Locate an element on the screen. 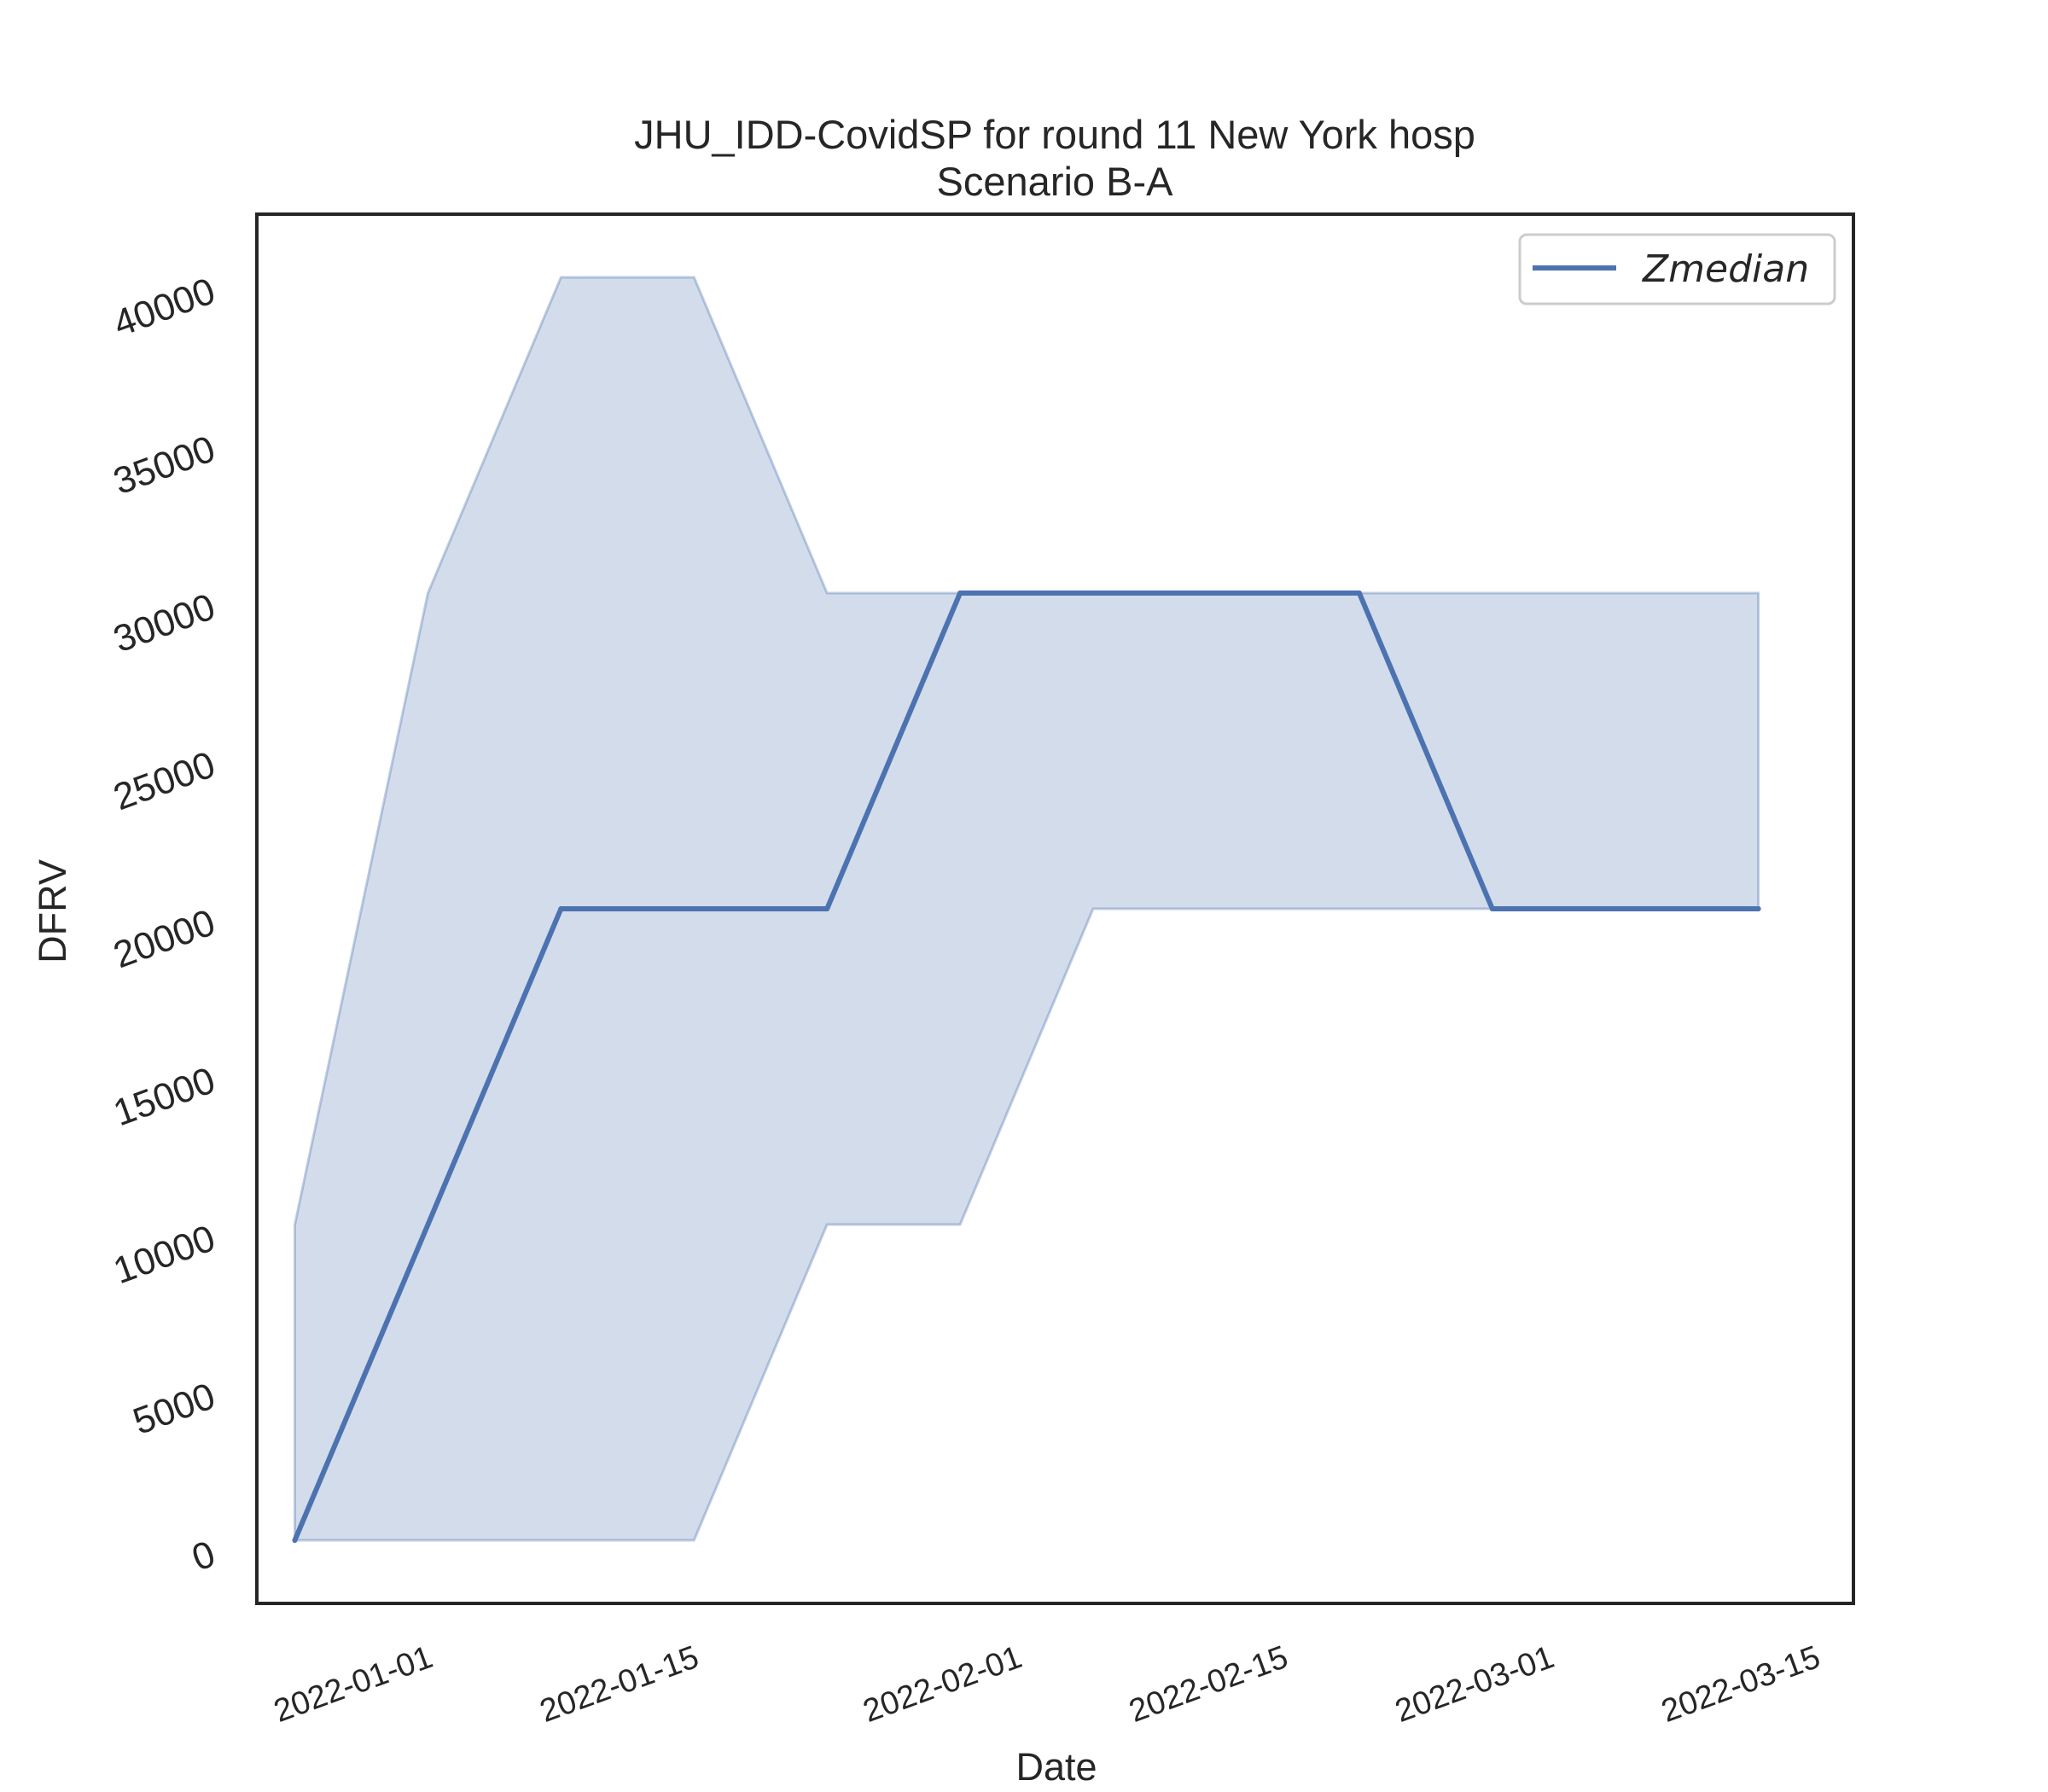 The image size is (2048, 1792). y-axis-ticks: 0 5000 10000 15000 20000 25000 30000 35000 40000 is located at coordinates (164, 925).